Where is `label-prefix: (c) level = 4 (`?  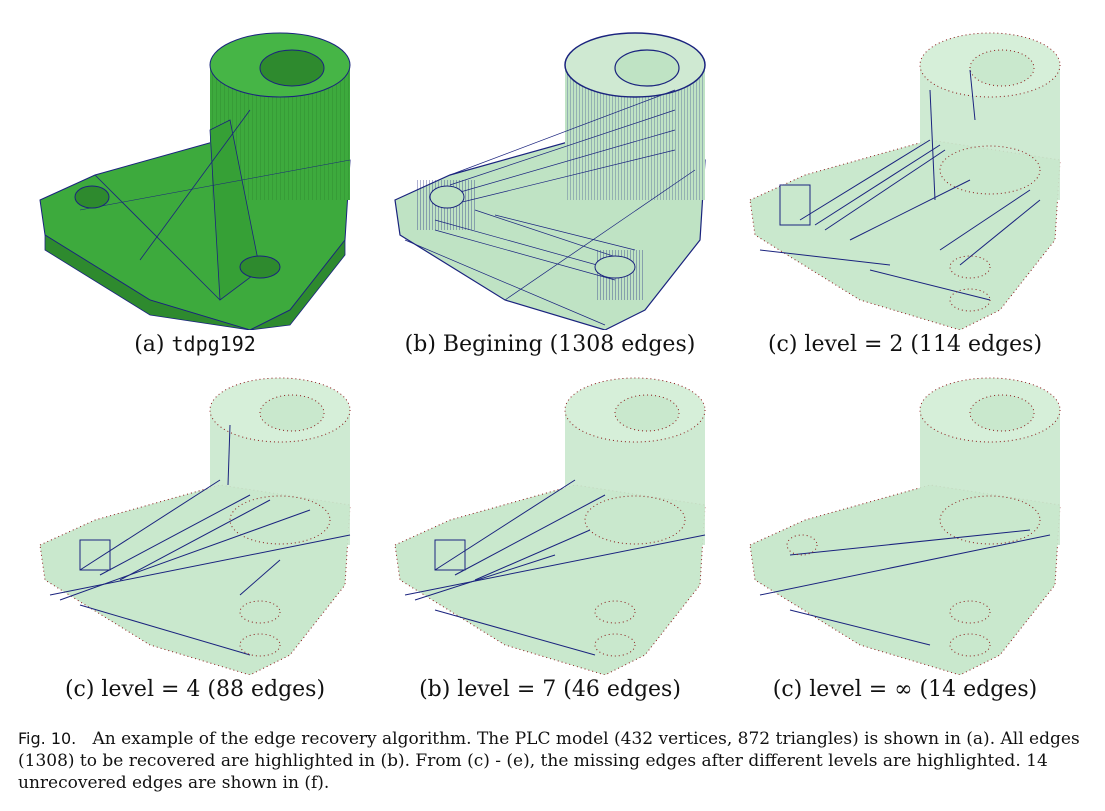 label-prefix: (c) level = 4 ( is located at coordinates (140, 689).